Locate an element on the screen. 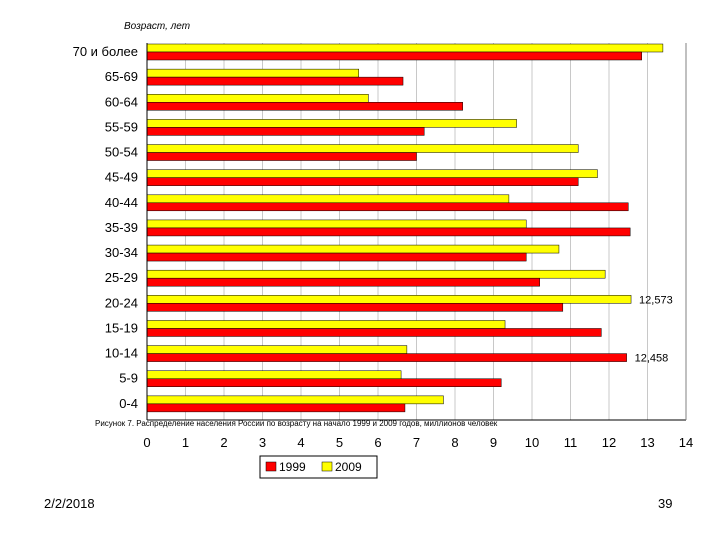 The width and height of the screenshot is (720, 540). x-tick-label: 2 is located at coordinates (223, 442).